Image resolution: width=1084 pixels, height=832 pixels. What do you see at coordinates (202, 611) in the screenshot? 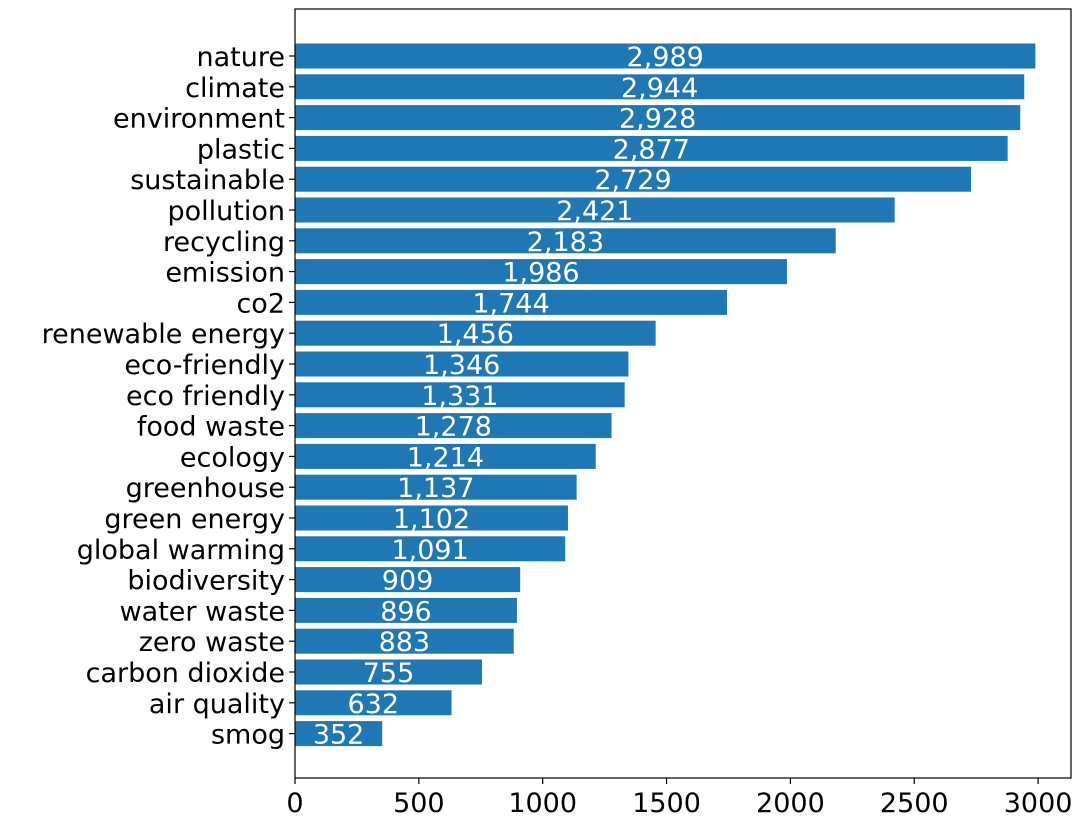
I see `y-tick-label: water waste` at bounding box center [202, 611].